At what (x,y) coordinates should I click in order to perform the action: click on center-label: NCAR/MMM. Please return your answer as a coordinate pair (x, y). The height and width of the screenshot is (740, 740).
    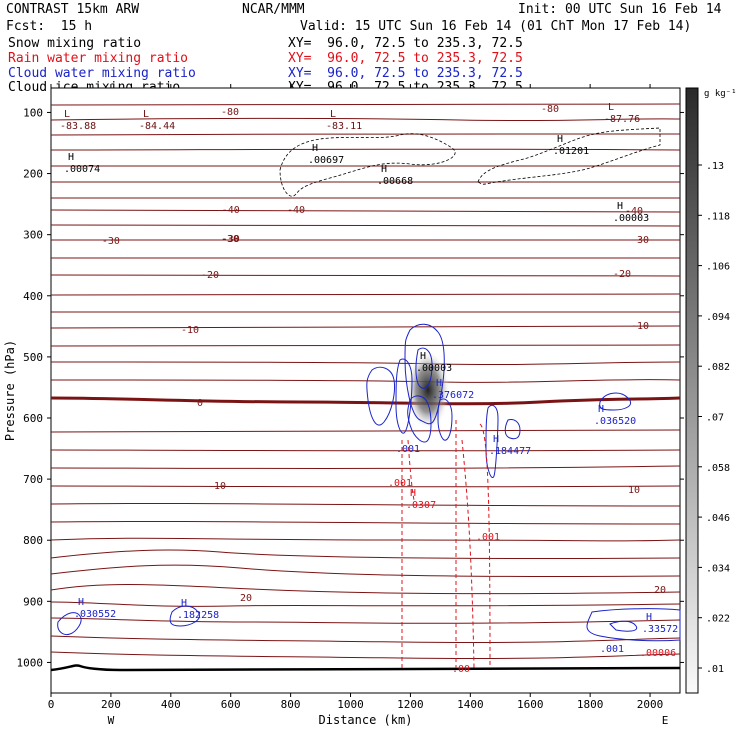
    Looking at the image, I should click on (273, 9).